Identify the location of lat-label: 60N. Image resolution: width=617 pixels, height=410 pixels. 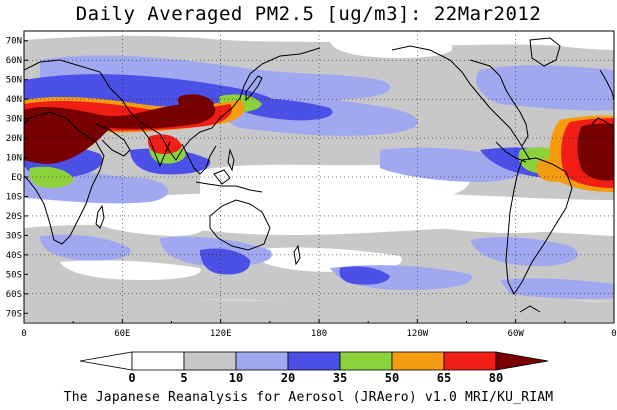
(14, 61).